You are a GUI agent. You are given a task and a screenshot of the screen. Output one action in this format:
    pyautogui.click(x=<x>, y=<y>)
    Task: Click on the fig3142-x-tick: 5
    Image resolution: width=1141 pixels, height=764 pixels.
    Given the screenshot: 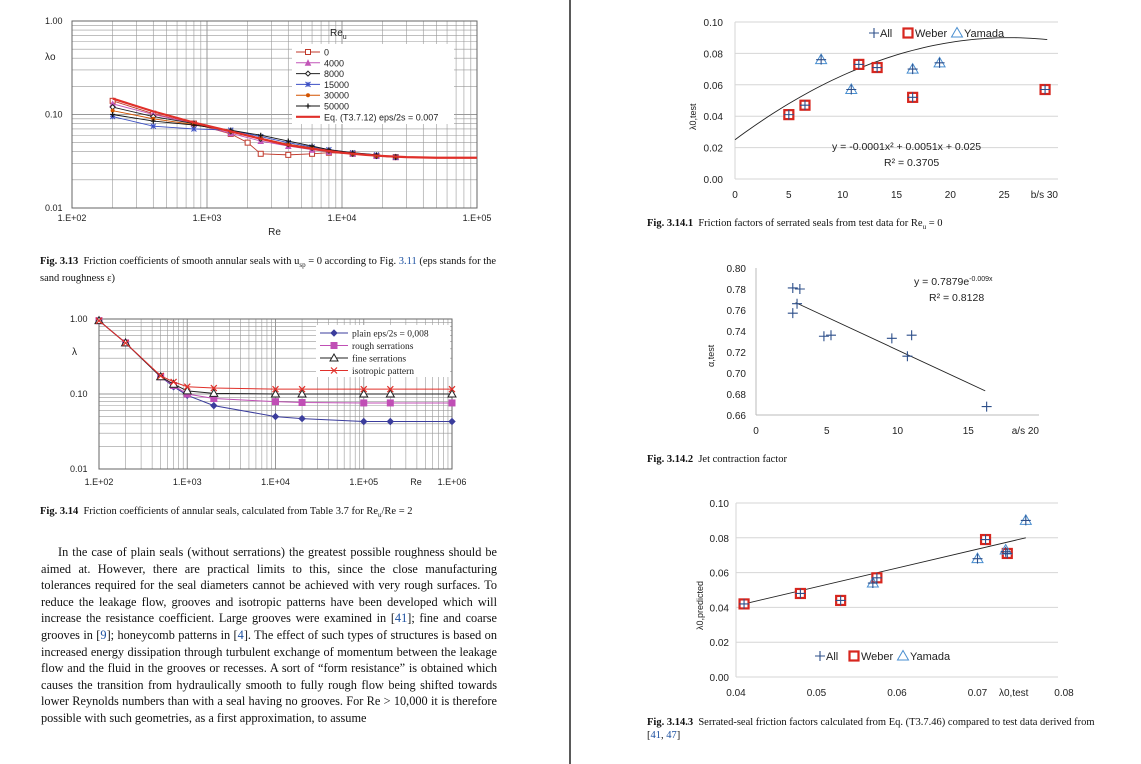 What is the action you would take?
    pyautogui.click(x=827, y=431)
    